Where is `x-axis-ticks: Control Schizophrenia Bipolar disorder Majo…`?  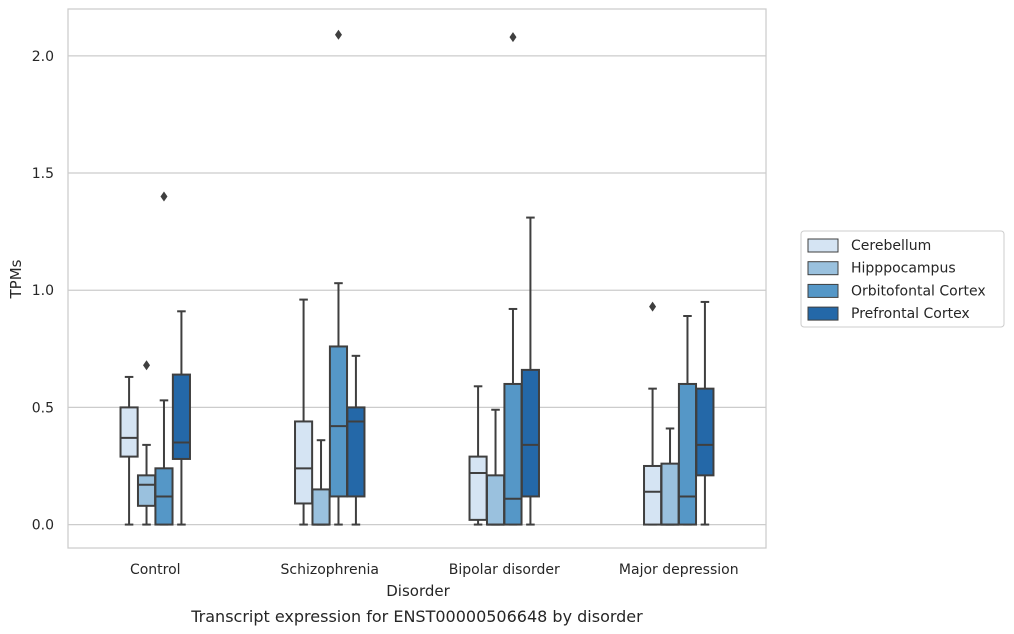
x-axis-ticks: Control Schizophrenia Bipolar disorder Majo… is located at coordinates (434, 570).